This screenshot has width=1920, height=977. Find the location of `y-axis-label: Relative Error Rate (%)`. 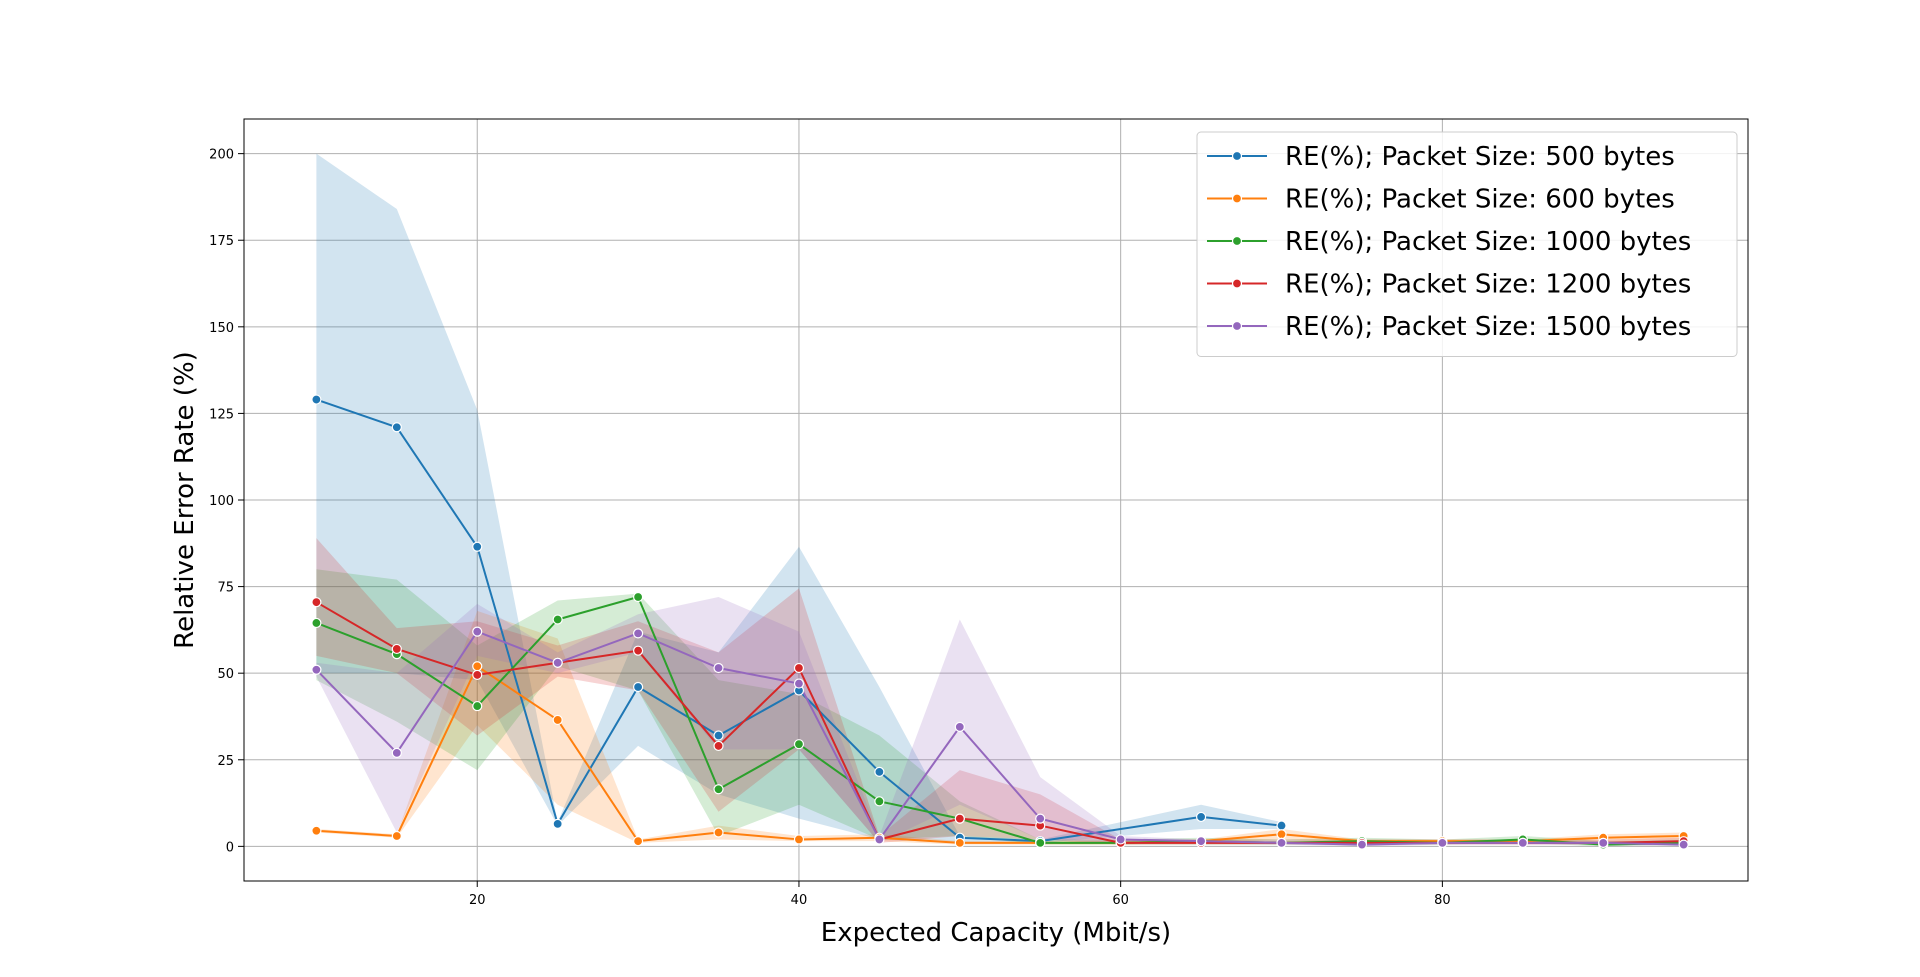

y-axis-label: Relative Error Rate (%) is located at coordinates (185, 500).